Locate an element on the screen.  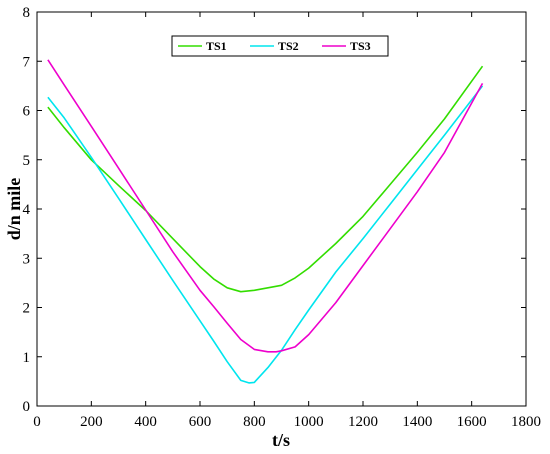
y-axis-label: d/n mile is located at coordinates (14, 209).